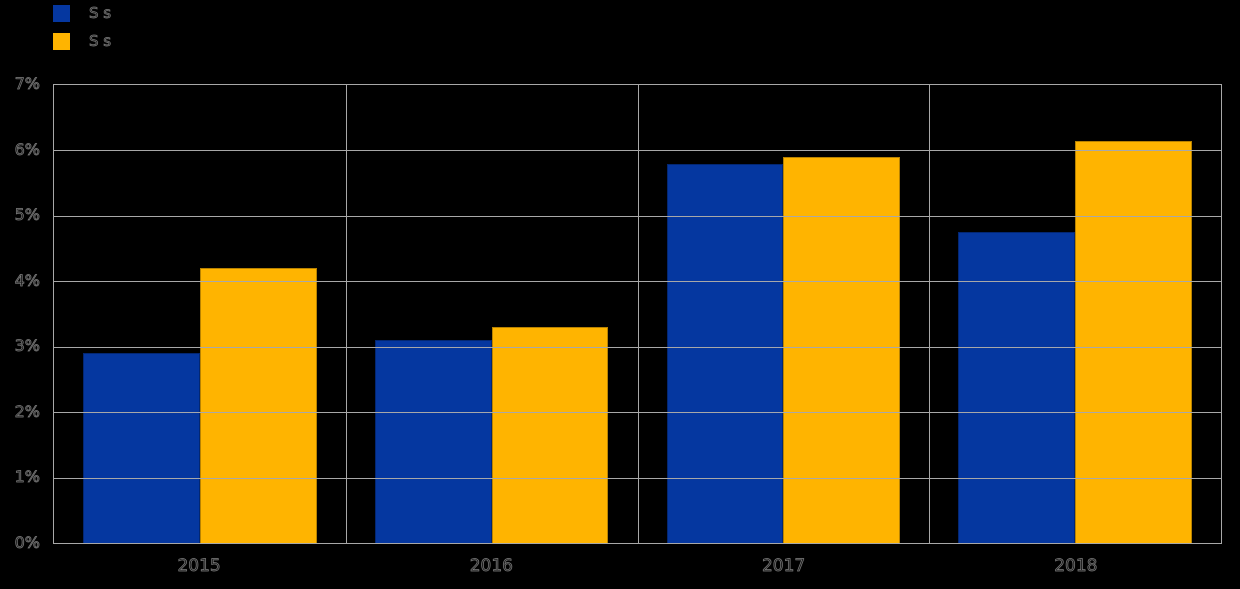 Image resolution: width=1240 pixels, height=589 pixels. Describe the element at coordinates (550, 435) in the screenshot. I see `bar-2016-series2` at that location.